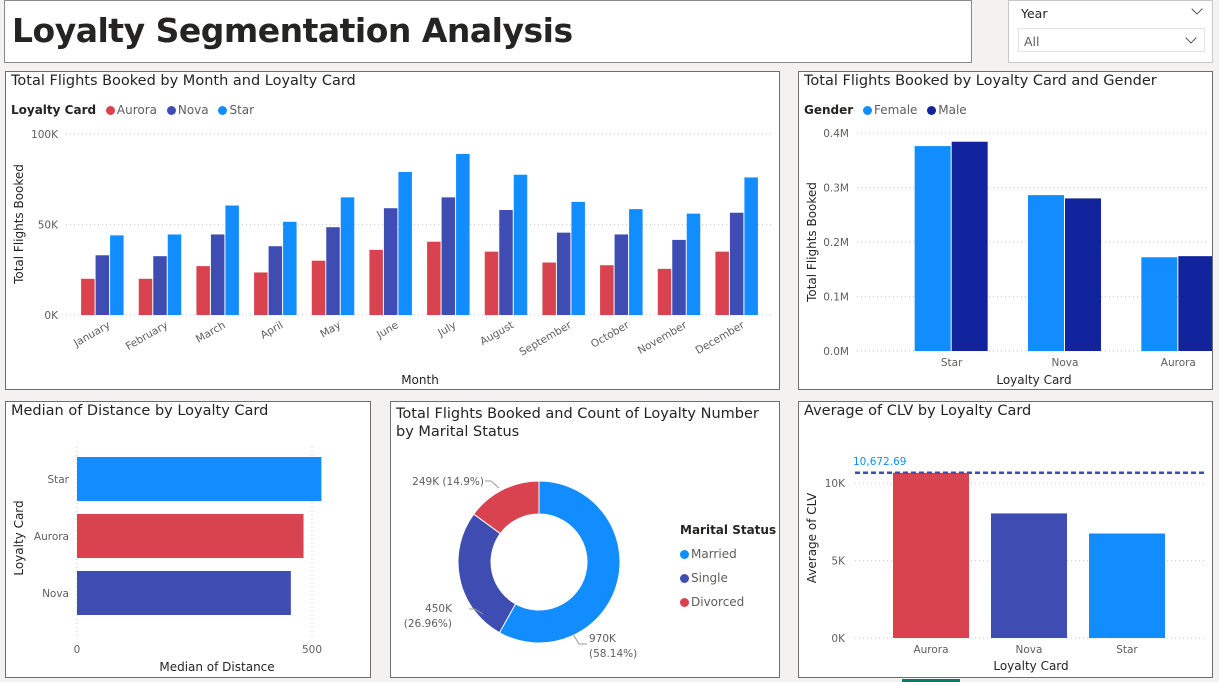 This screenshot has width=1219, height=682. What do you see at coordinates (428, 624) in the screenshot?
I see `data-label: (26.96%)` at bounding box center [428, 624].